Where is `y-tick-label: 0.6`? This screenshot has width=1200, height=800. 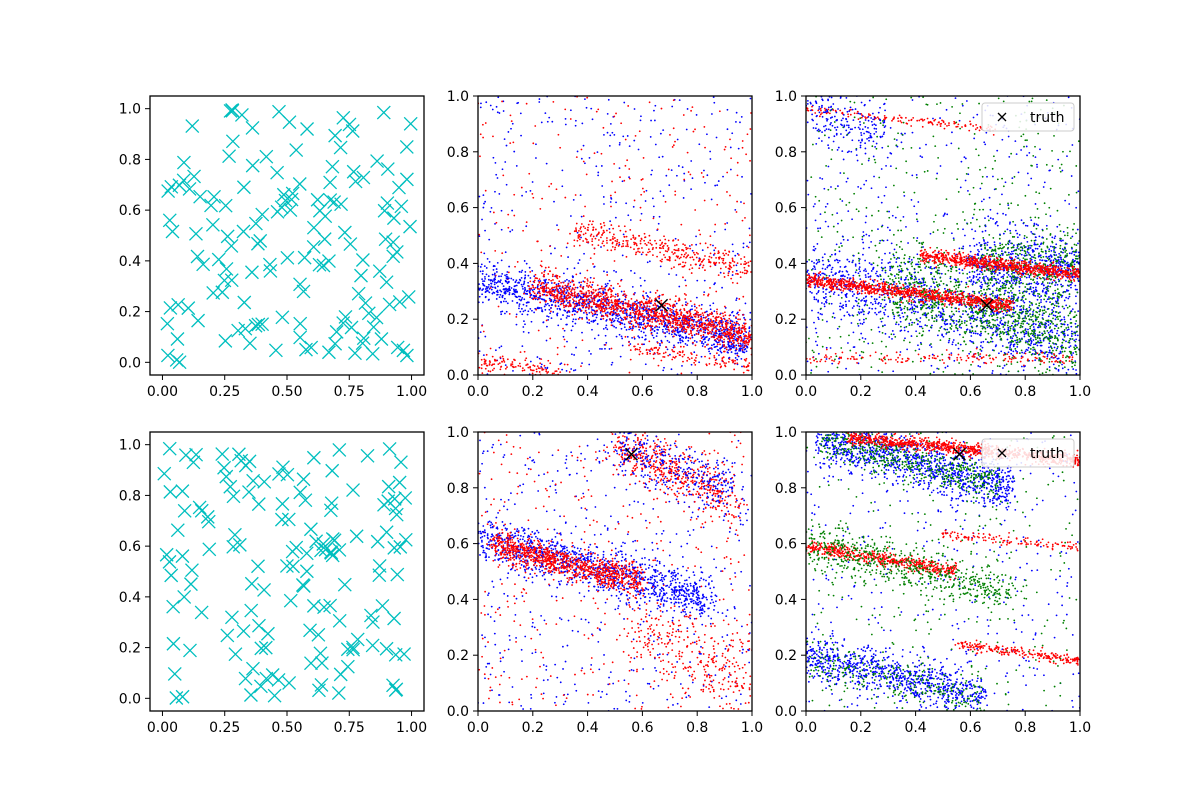
y-tick-label: 0.6 is located at coordinates (130, 211).